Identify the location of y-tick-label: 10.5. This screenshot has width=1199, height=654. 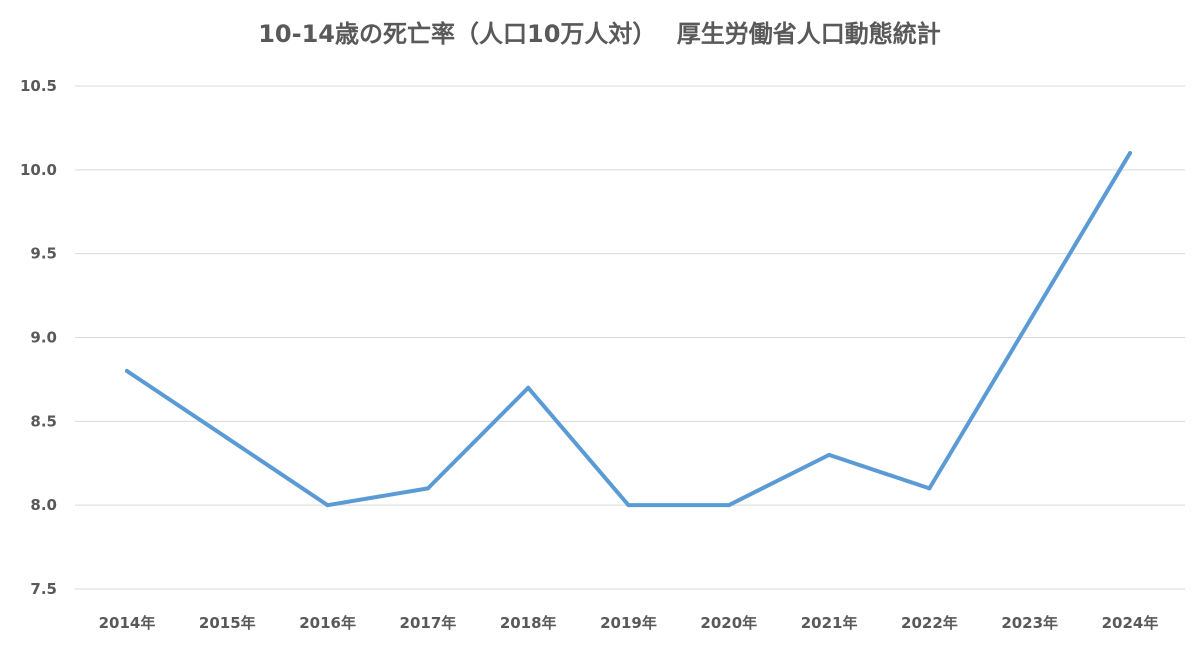
(38, 86).